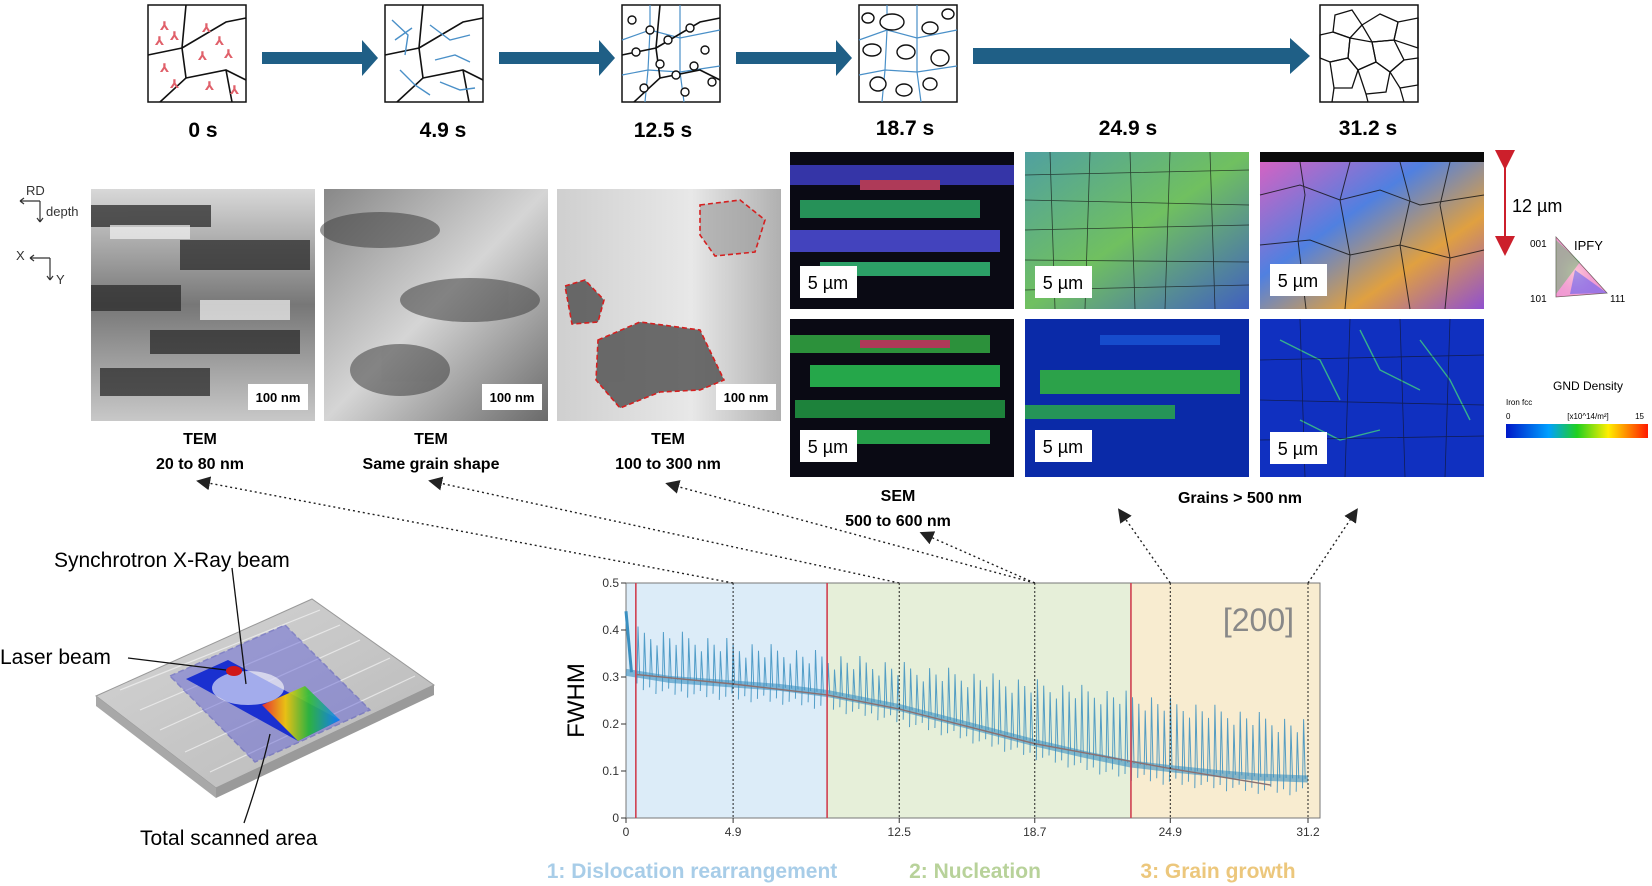 This screenshot has width=1652, height=886. What do you see at coordinates (434, 305) in the screenshot?
I see `tem-panel-2: 100 nm` at bounding box center [434, 305].